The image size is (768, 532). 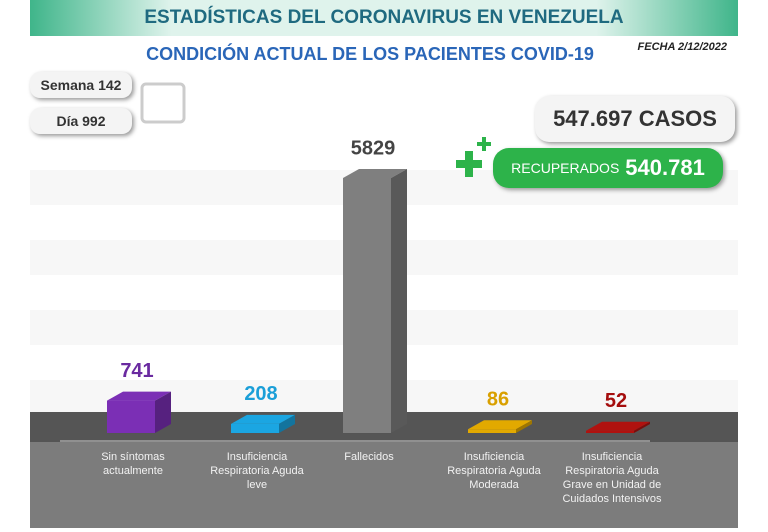 I want to click on category-label: Insuficiencia Respiratoria Aguda leve, so click(x=257, y=471).